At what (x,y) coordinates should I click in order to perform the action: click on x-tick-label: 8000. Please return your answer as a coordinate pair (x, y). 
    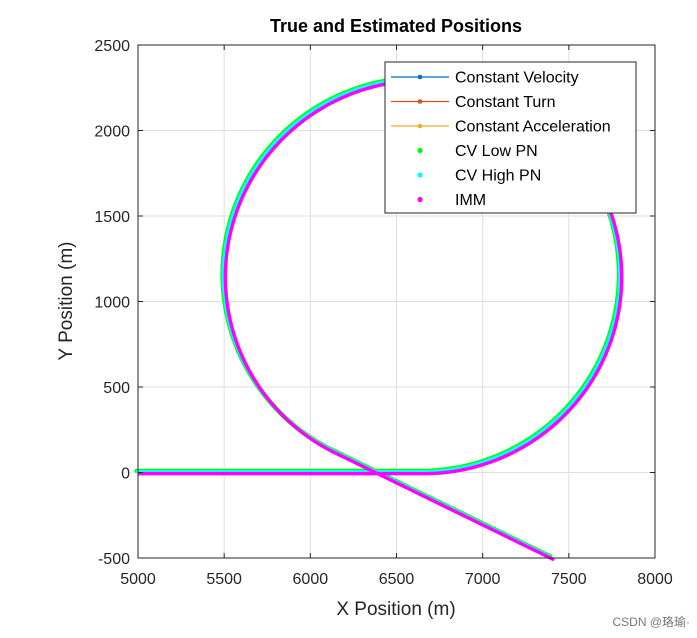
    Looking at the image, I should click on (655, 579).